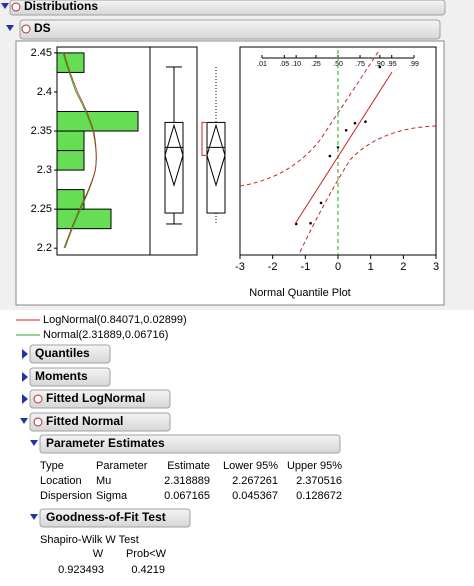 Image resolution: width=474 pixels, height=586 pixels. Describe the element at coordinates (380, 64) in the screenshot. I see `prob-tick-label: .90` at that location.